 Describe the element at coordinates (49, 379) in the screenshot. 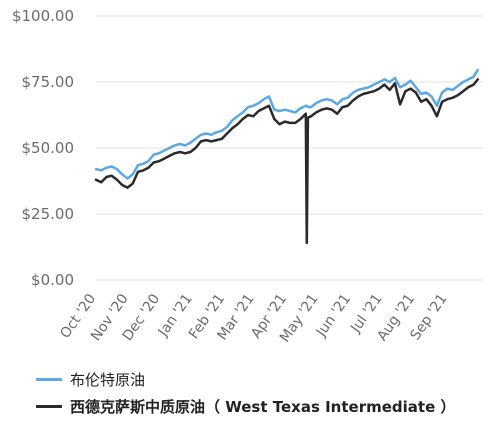

I see `legend-swatch-brent` at that location.